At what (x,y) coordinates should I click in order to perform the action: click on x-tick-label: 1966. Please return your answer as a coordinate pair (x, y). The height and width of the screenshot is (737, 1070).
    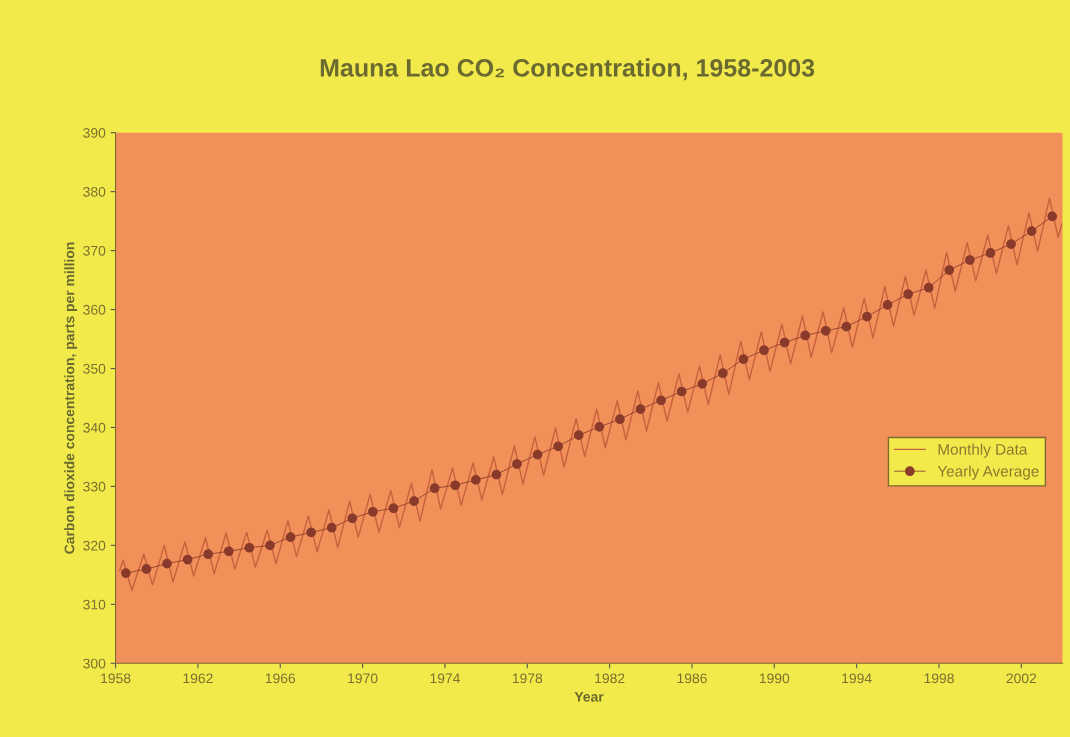
    Looking at the image, I should click on (280, 678).